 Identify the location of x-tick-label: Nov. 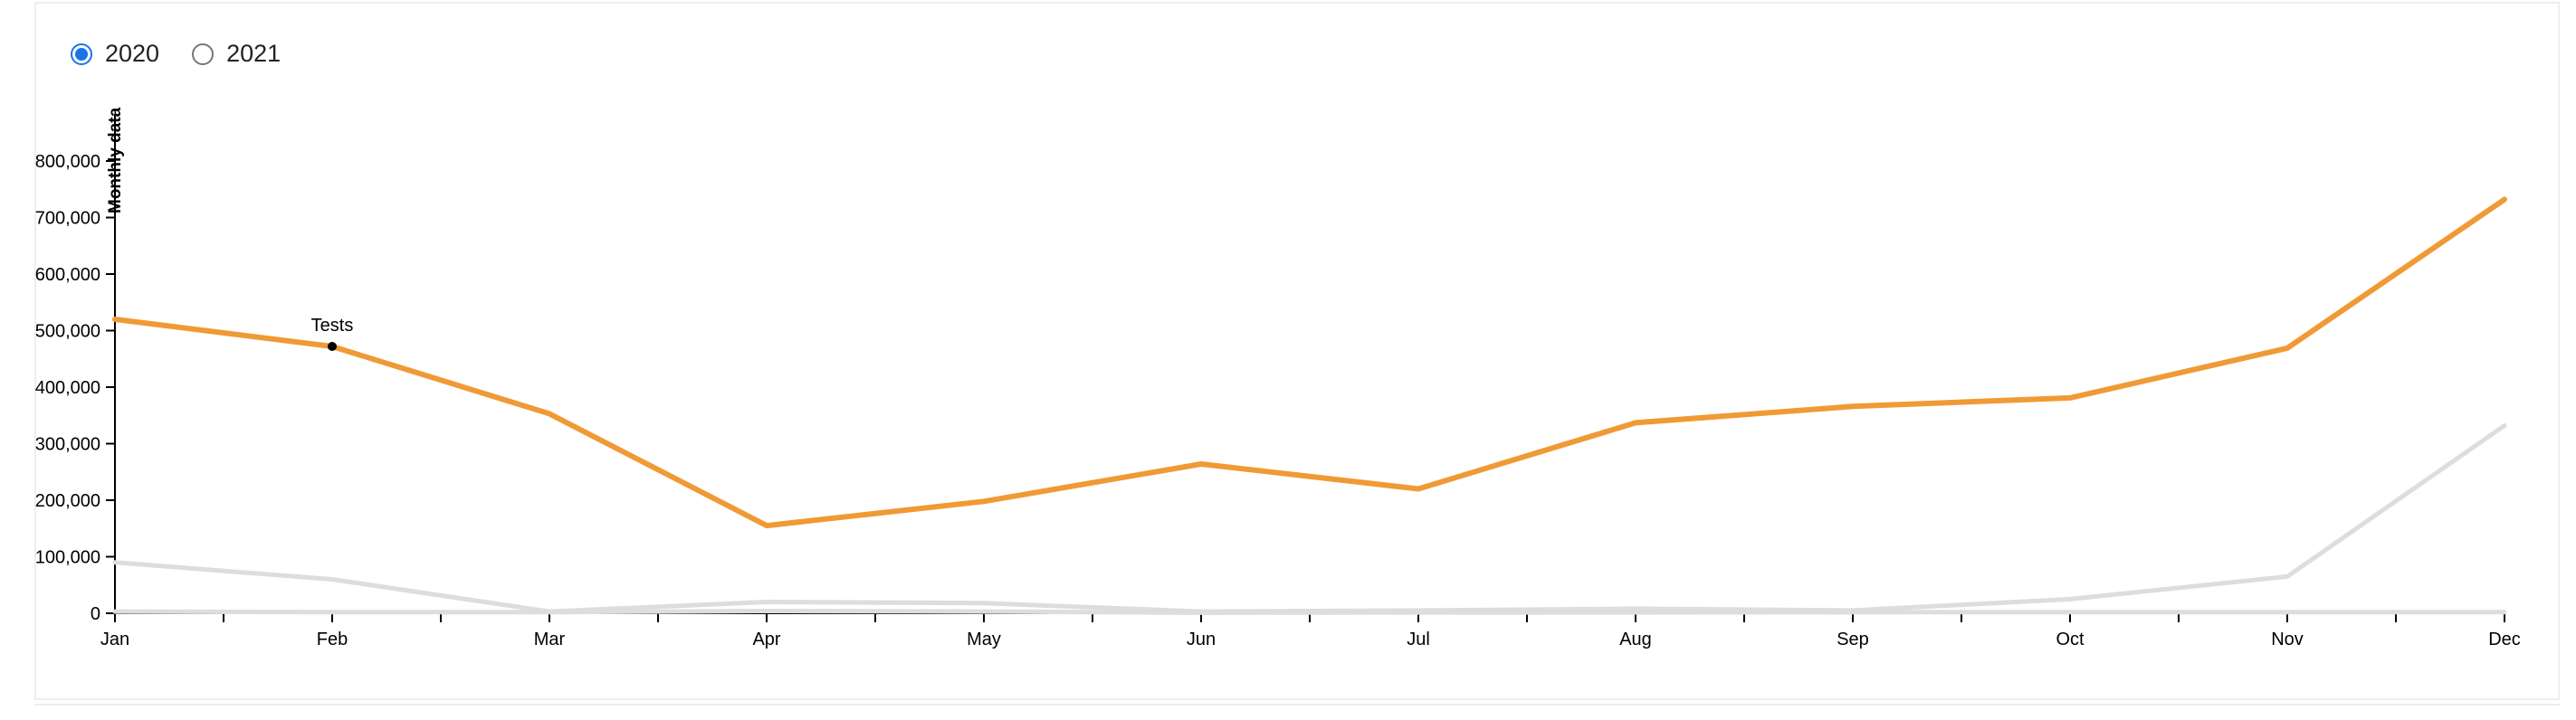
(2287, 640).